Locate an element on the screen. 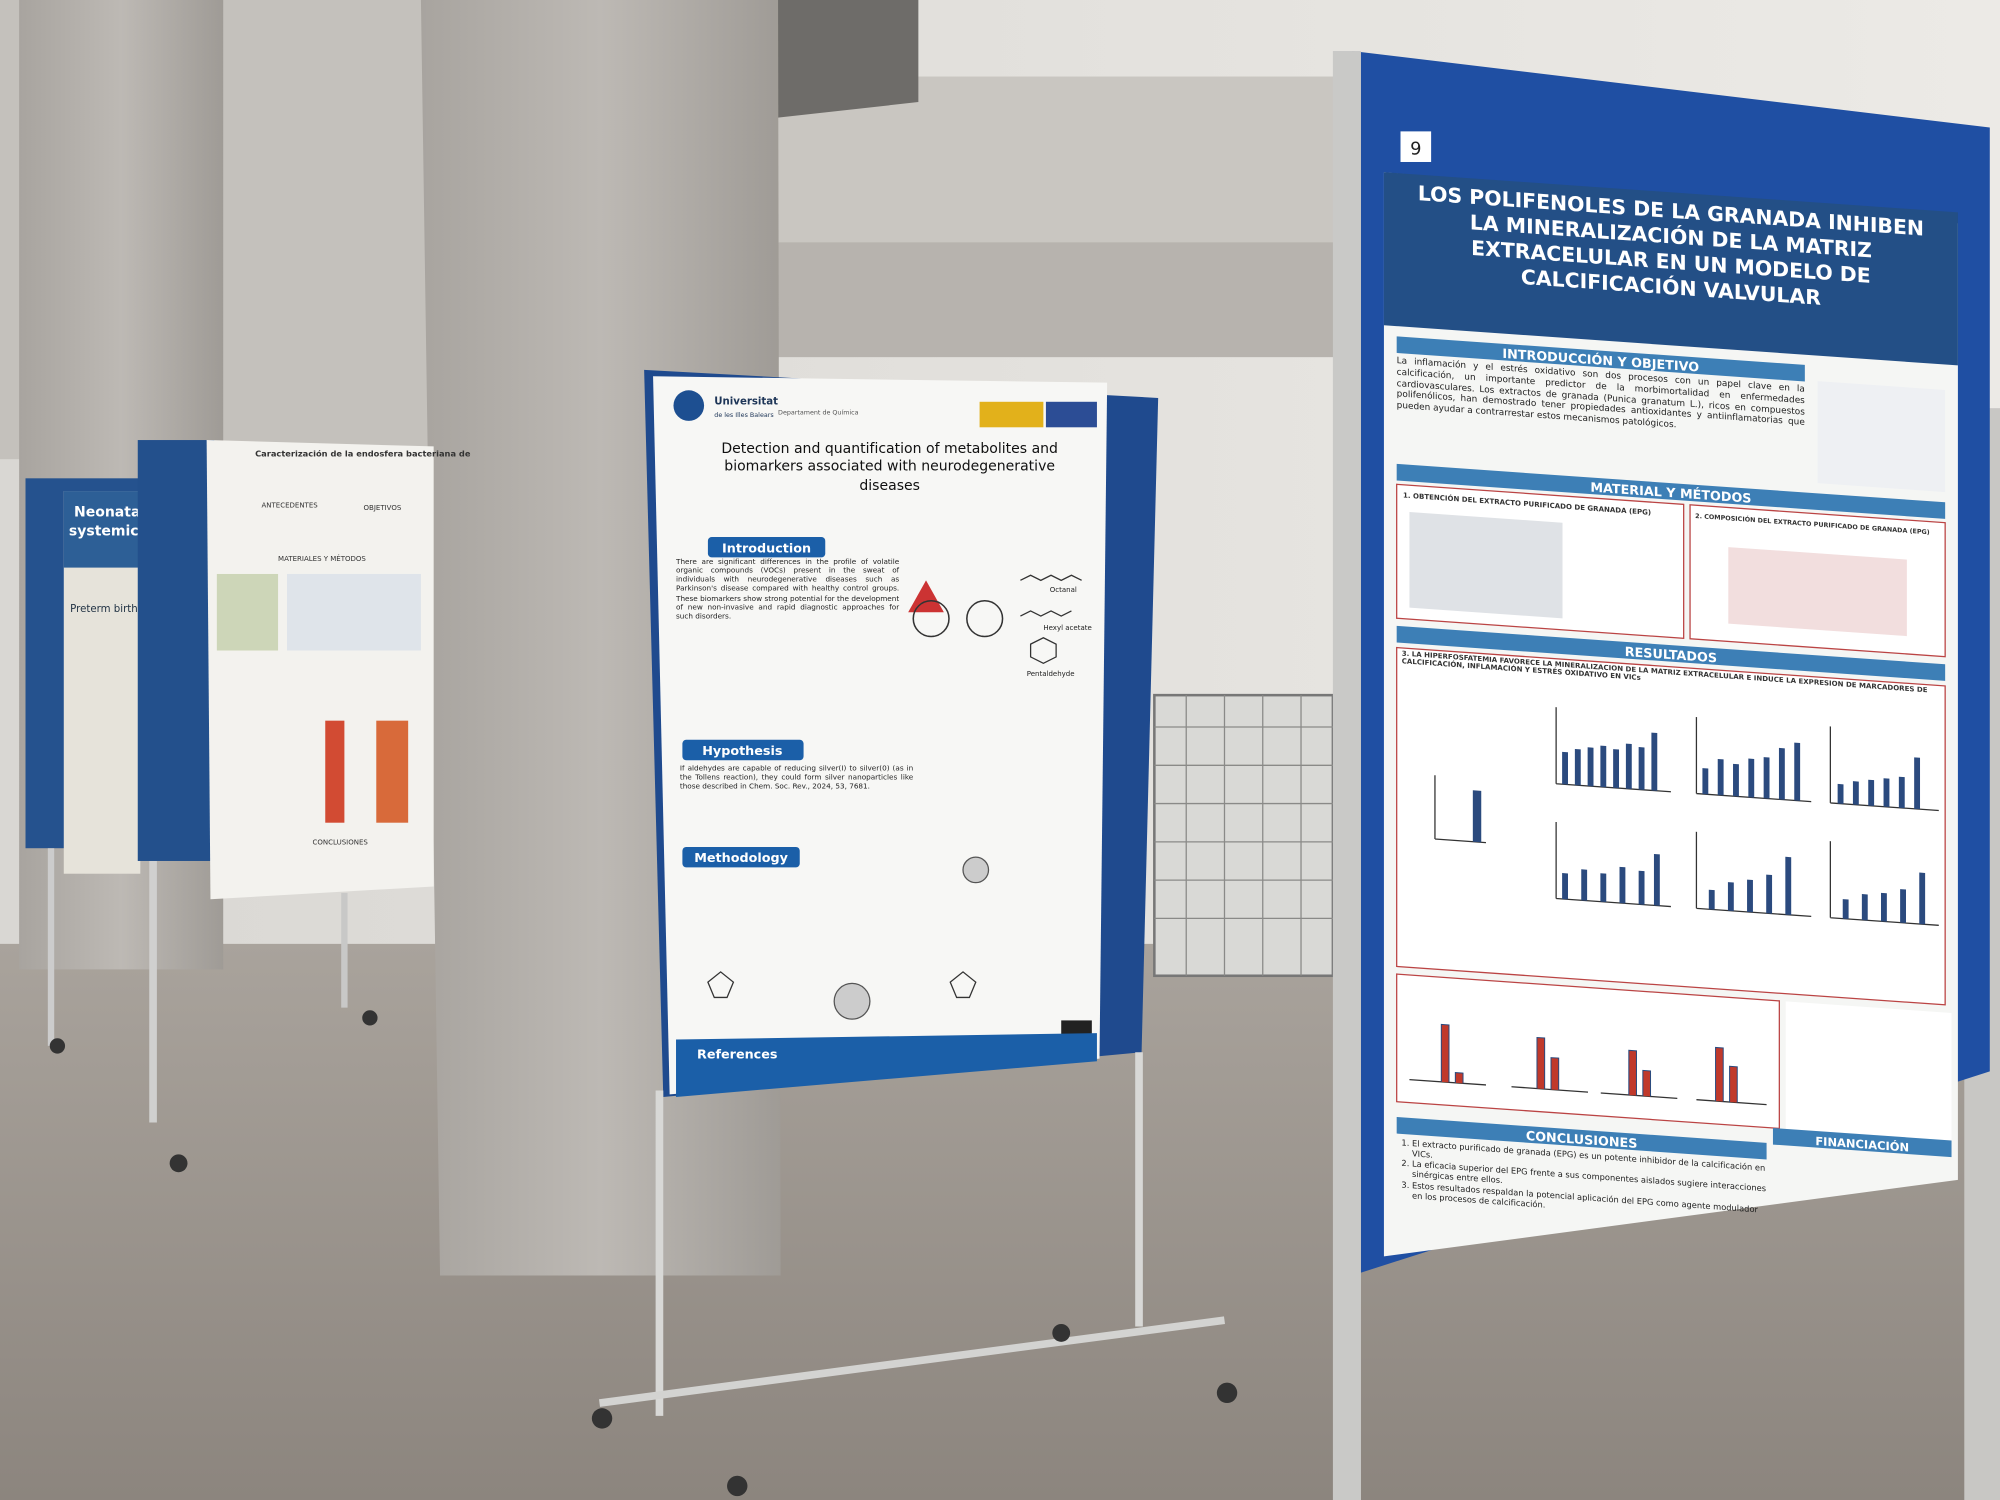 The height and width of the screenshot is (1500, 2000). stand-base is located at coordinates (911, 1361).